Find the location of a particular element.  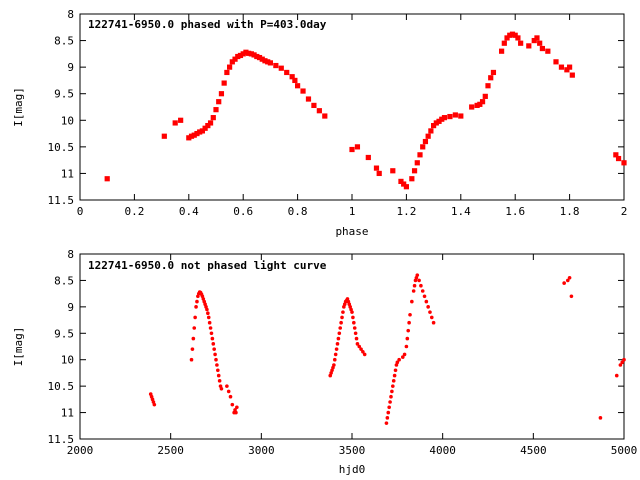

chart2-title: 122741-6950.0 not phased light curve is located at coordinates (207, 265).